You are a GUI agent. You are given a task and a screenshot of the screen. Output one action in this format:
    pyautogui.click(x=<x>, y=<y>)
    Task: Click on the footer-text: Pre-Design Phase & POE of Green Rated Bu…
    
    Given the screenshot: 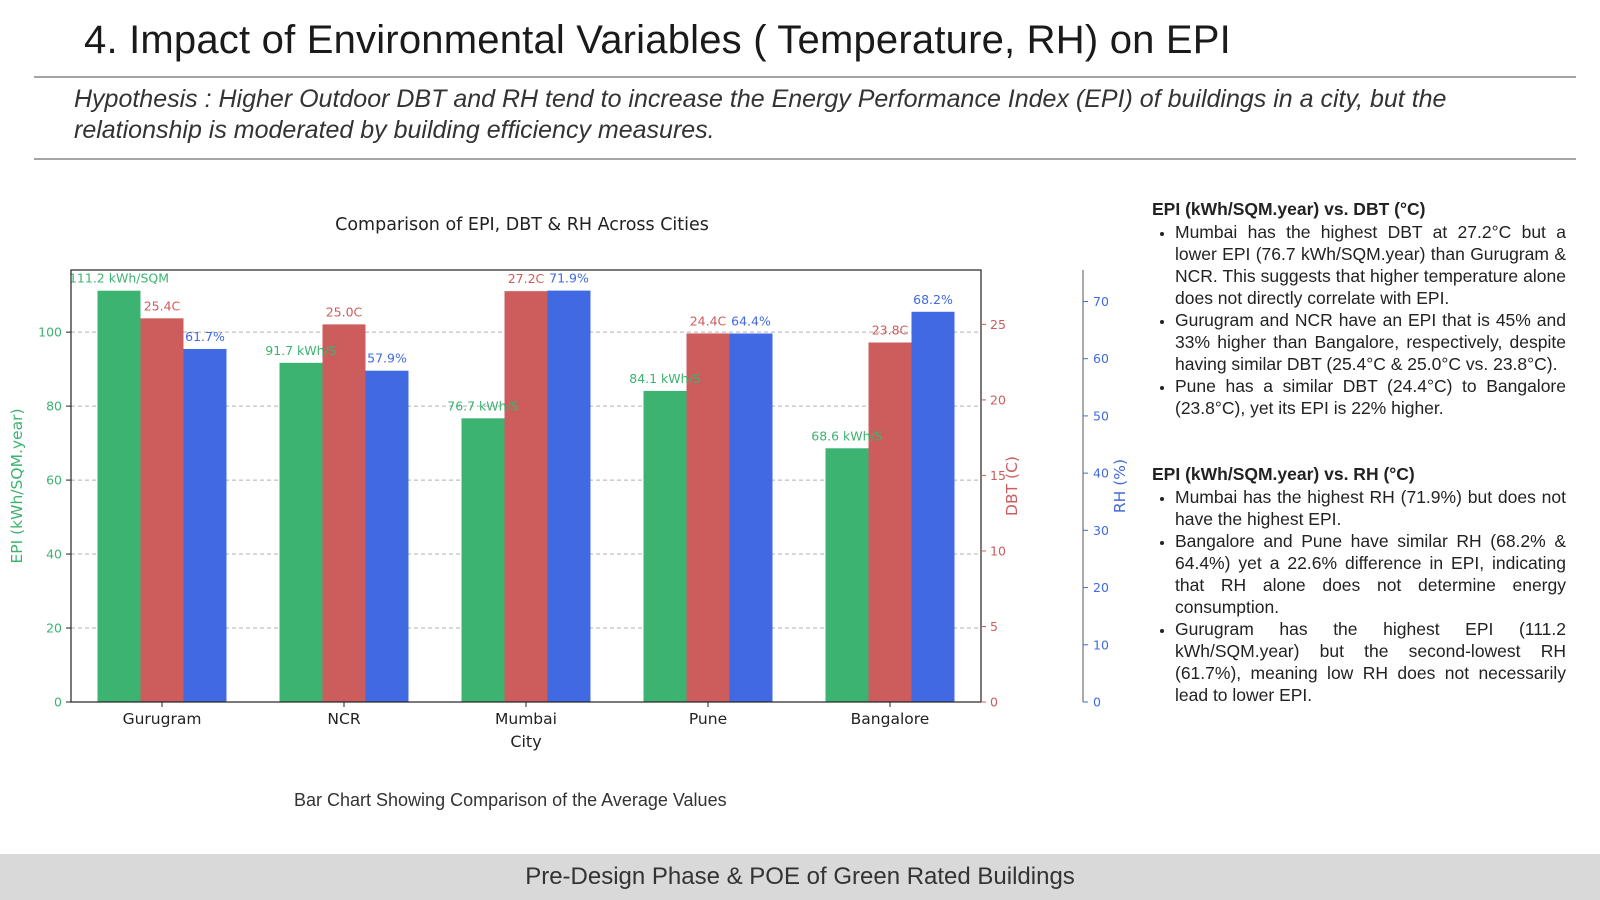 What is the action you would take?
    pyautogui.click(x=800, y=876)
    